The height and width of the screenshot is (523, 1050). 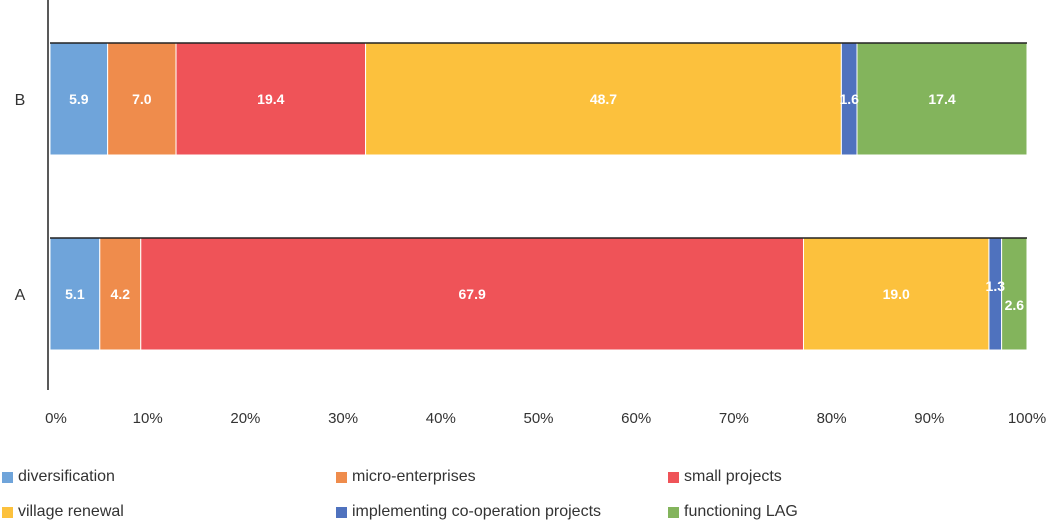 I want to click on category-label: B, so click(x=20, y=100).